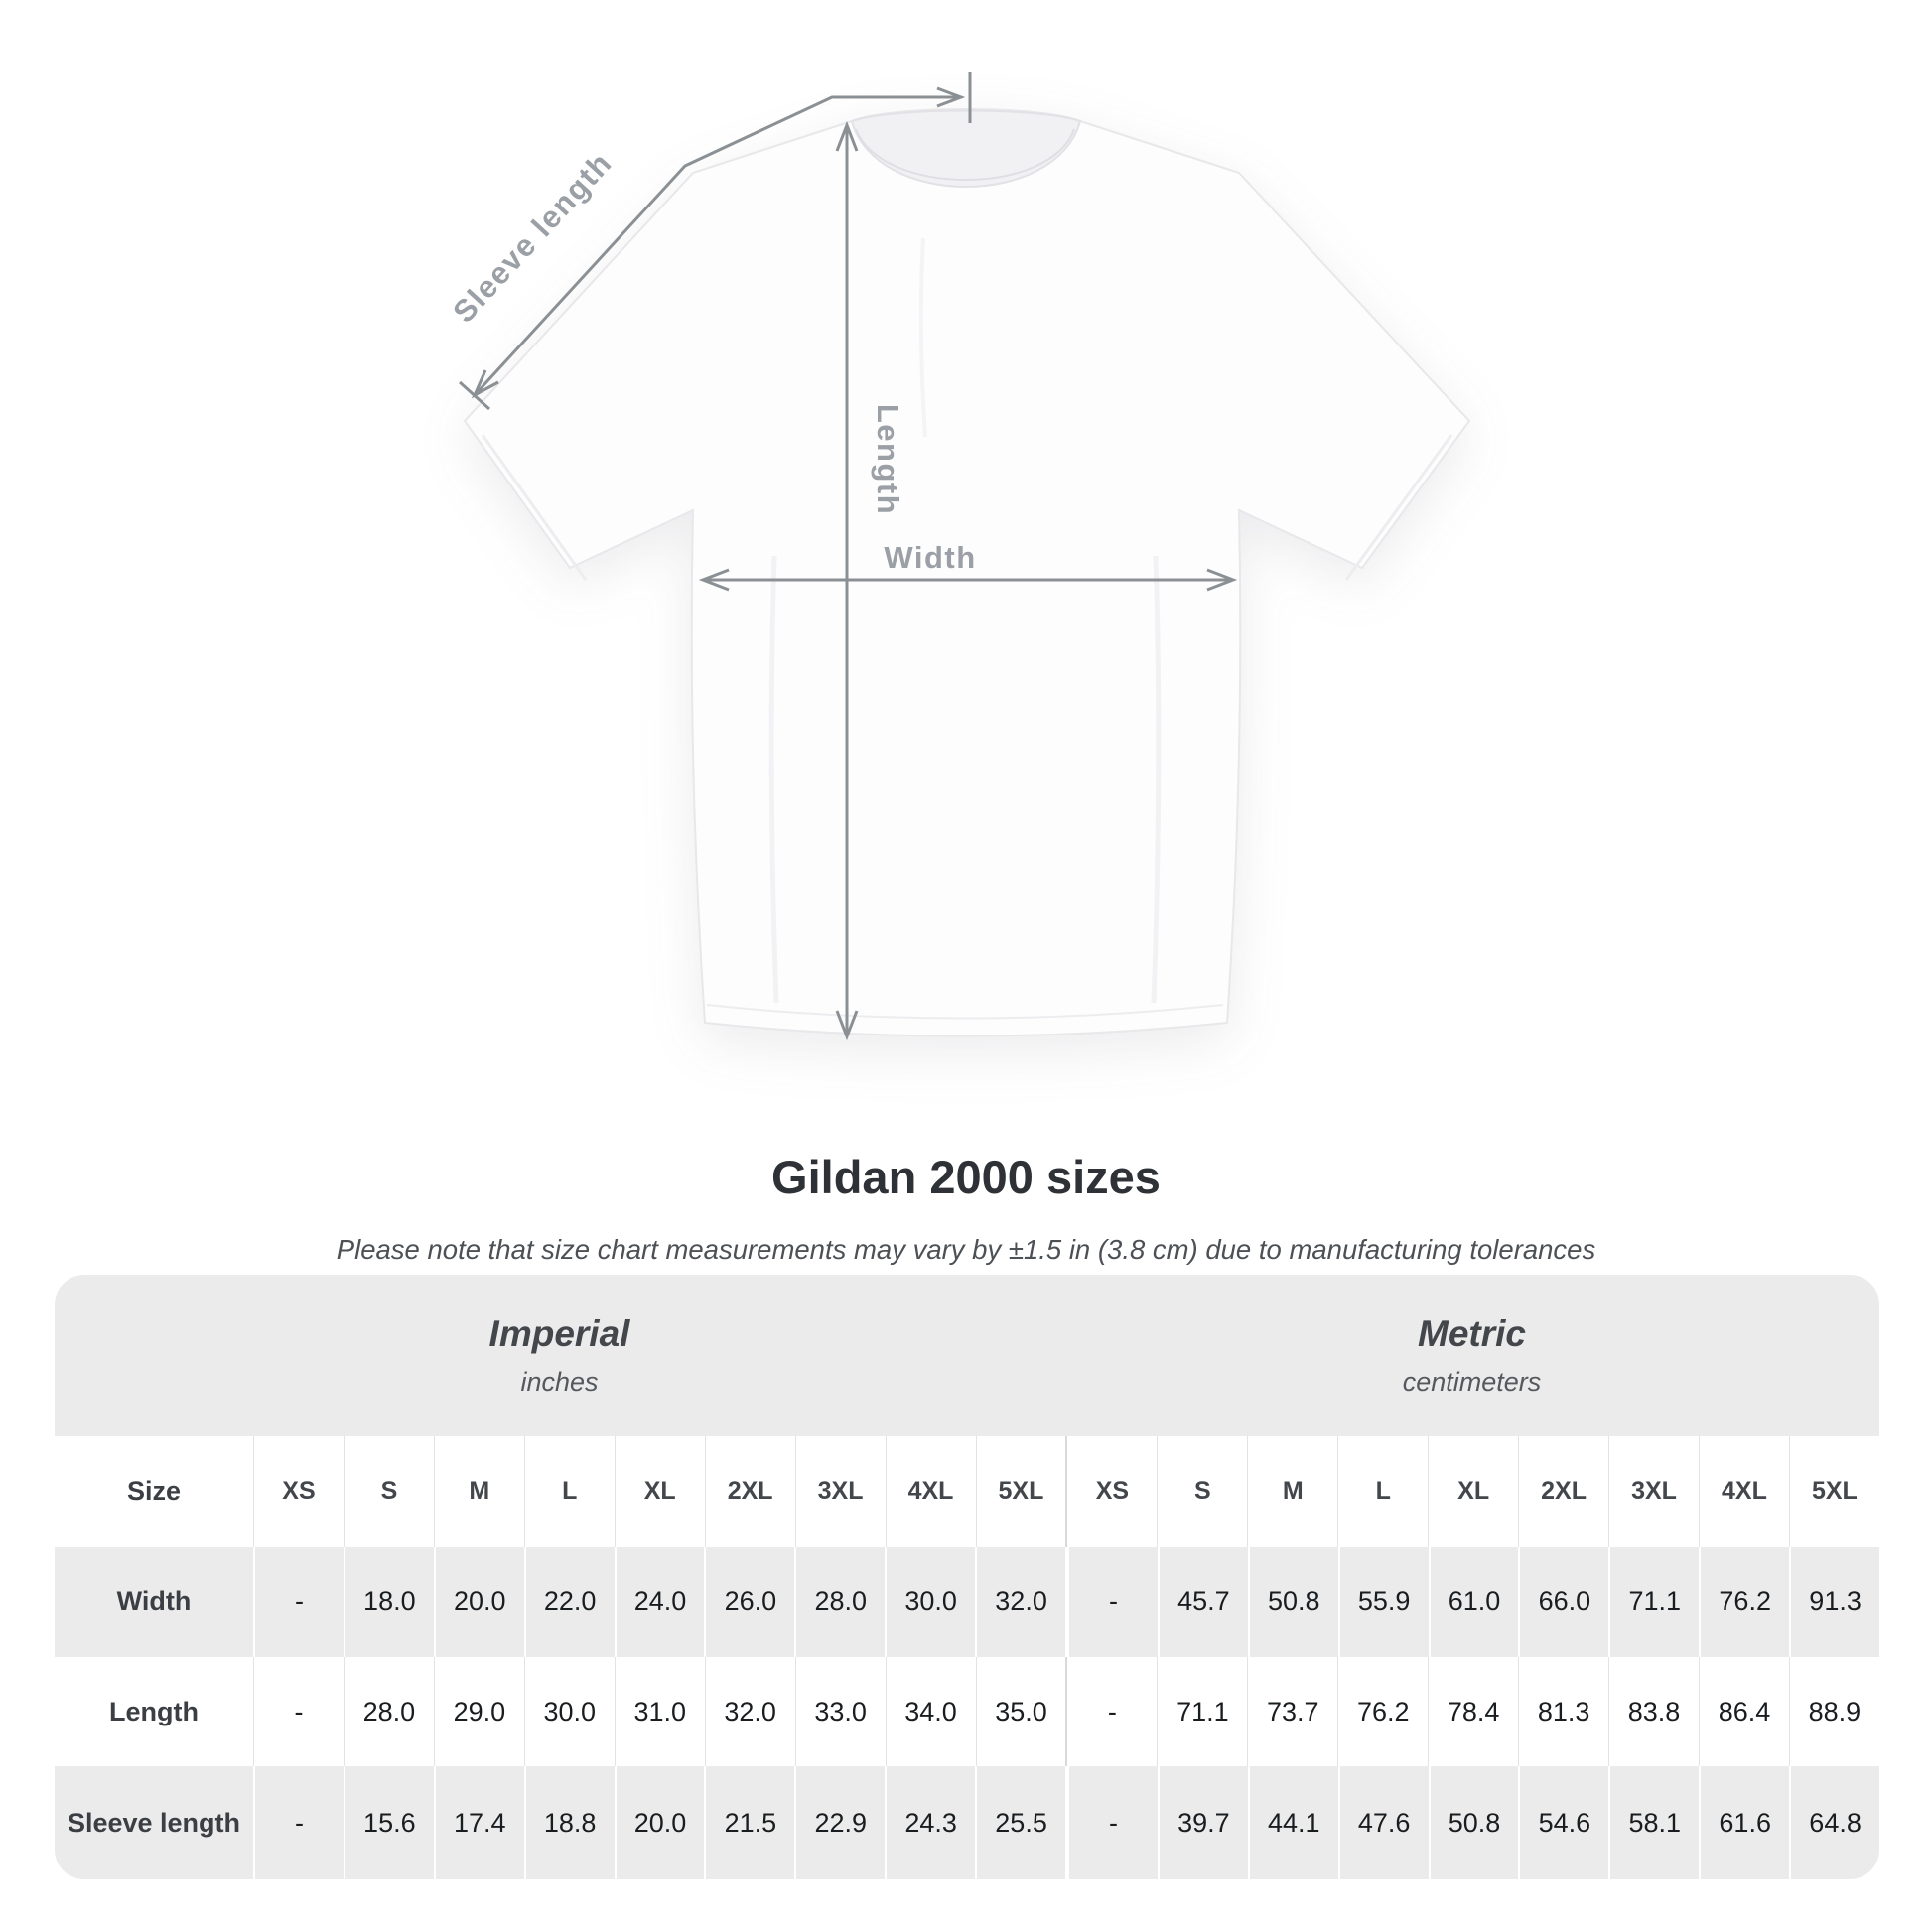  I want to click on sleeve-length-dimension-line, so click(716, 246).